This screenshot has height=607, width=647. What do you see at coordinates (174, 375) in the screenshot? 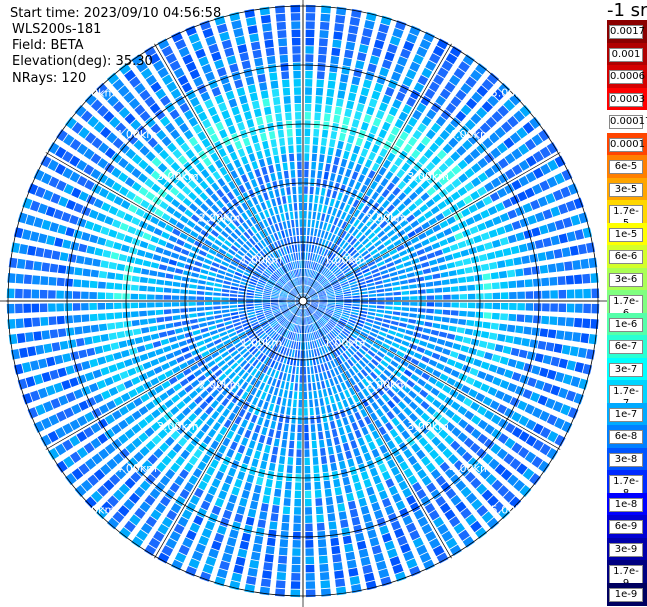
I see `azimuth-spoke` at bounding box center [174, 375].